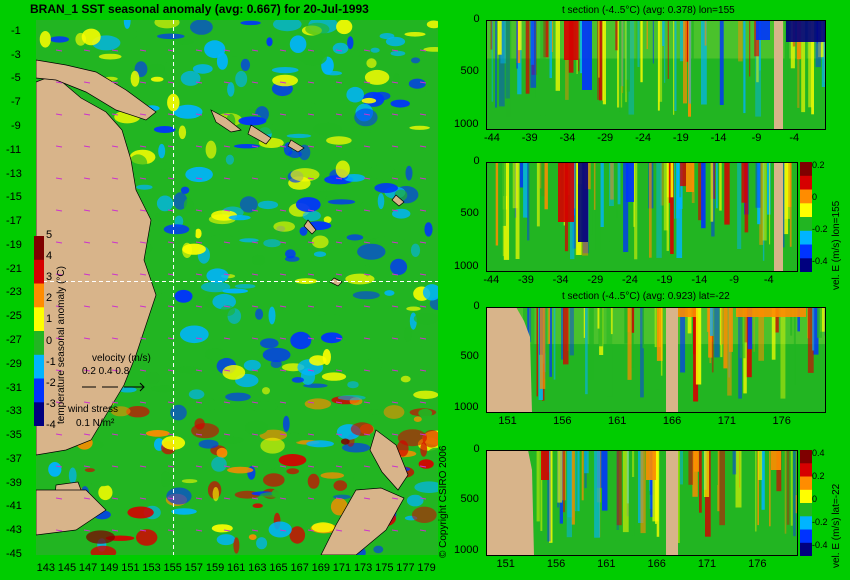 The height and width of the screenshot is (580, 850). What do you see at coordinates (656, 75) in the screenshot?
I see `temp-section-lon155` at bounding box center [656, 75].